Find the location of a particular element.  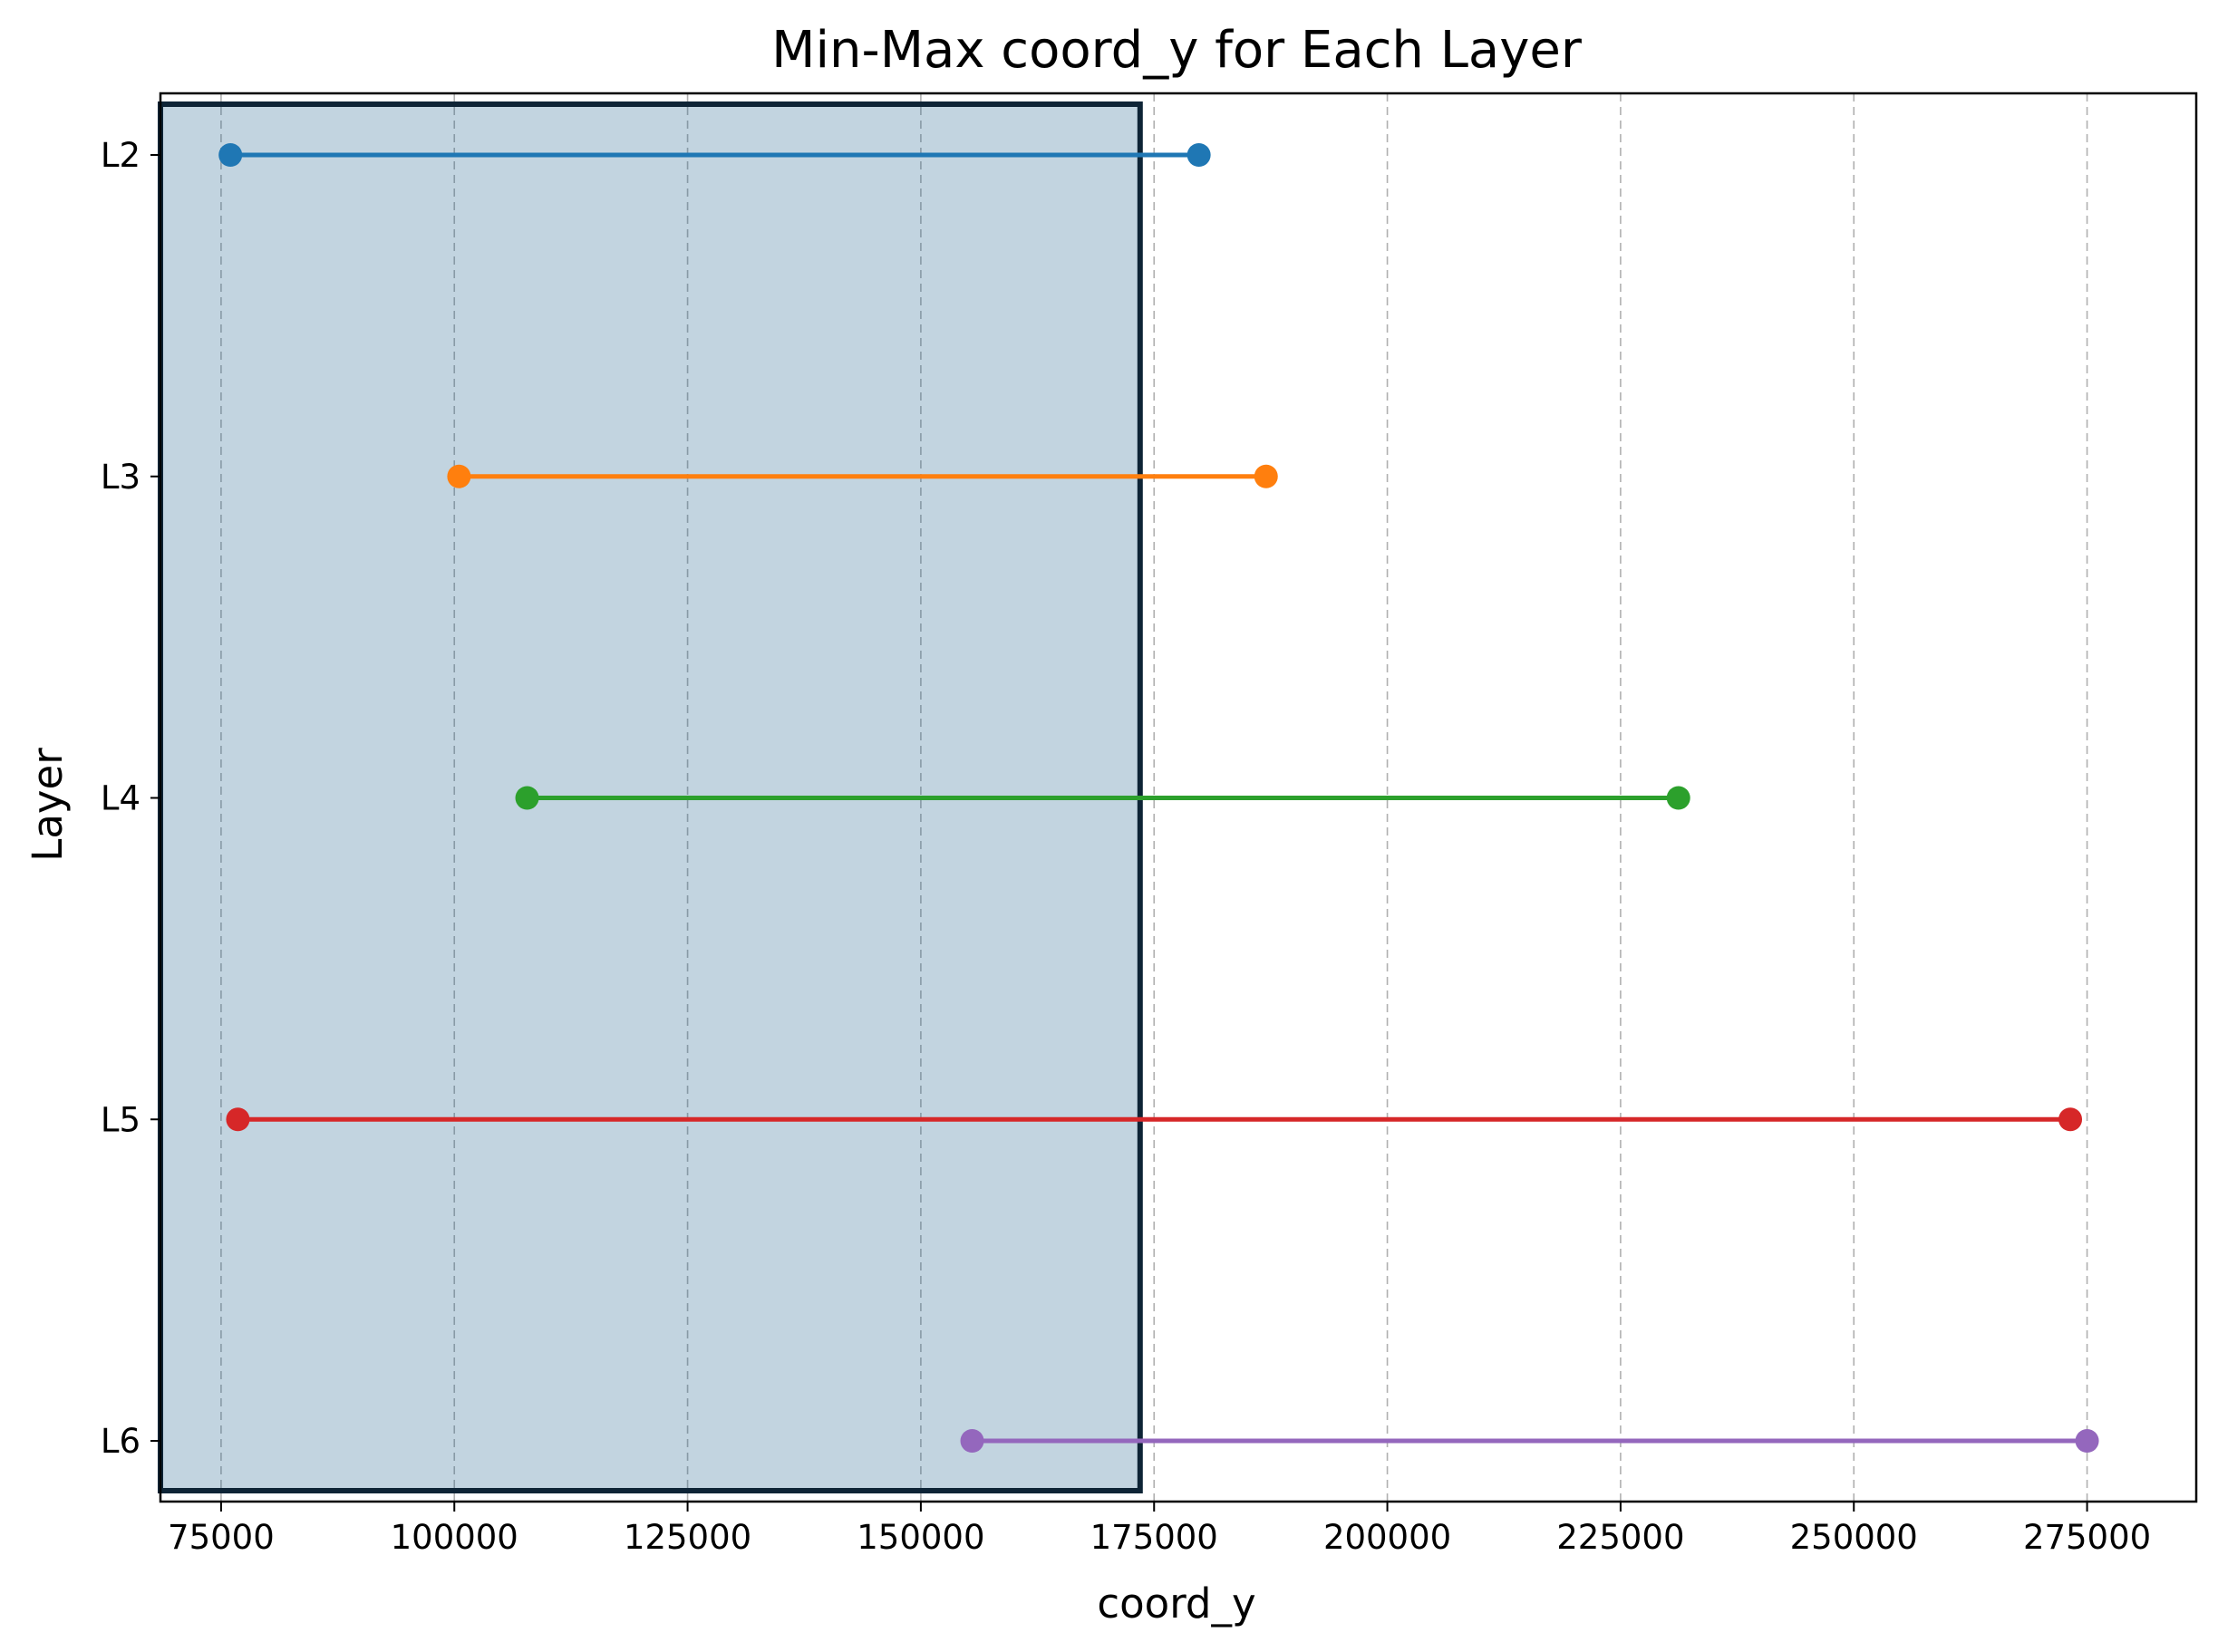

x-tick-label: 150000 is located at coordinates (921, 1537).